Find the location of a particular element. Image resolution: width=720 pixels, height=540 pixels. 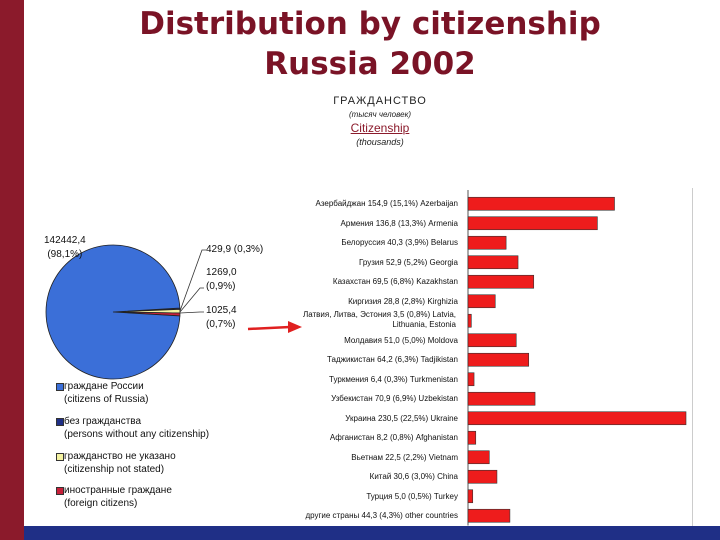

pie-label-no-citizenship: 429,9 (0,3%) is located at coordinates (235, 249).